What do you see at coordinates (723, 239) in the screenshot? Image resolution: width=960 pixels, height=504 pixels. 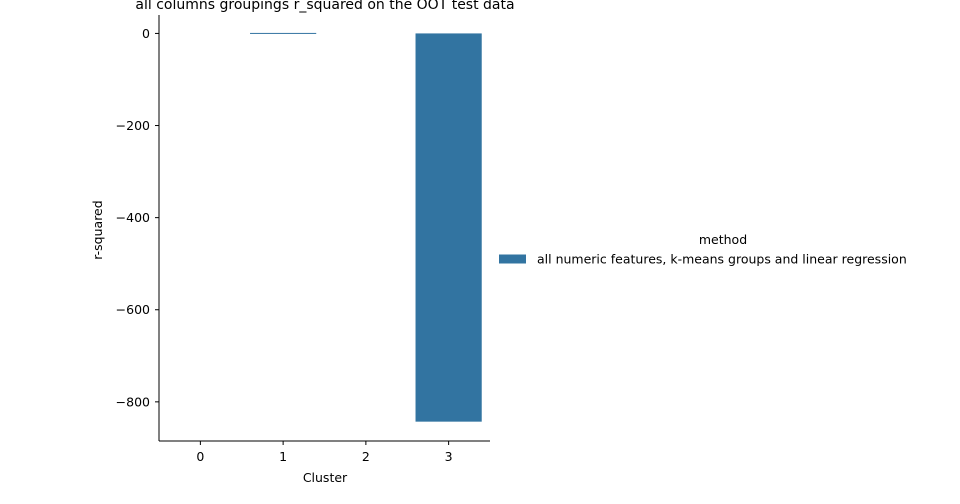 I see `legend-title: method` at bounding box center [723, 239].